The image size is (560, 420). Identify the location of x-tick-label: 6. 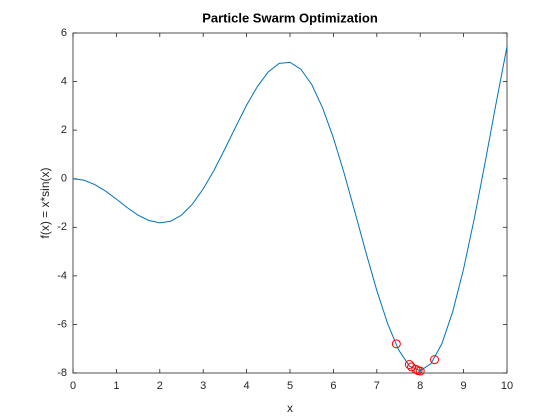
(333, 386).